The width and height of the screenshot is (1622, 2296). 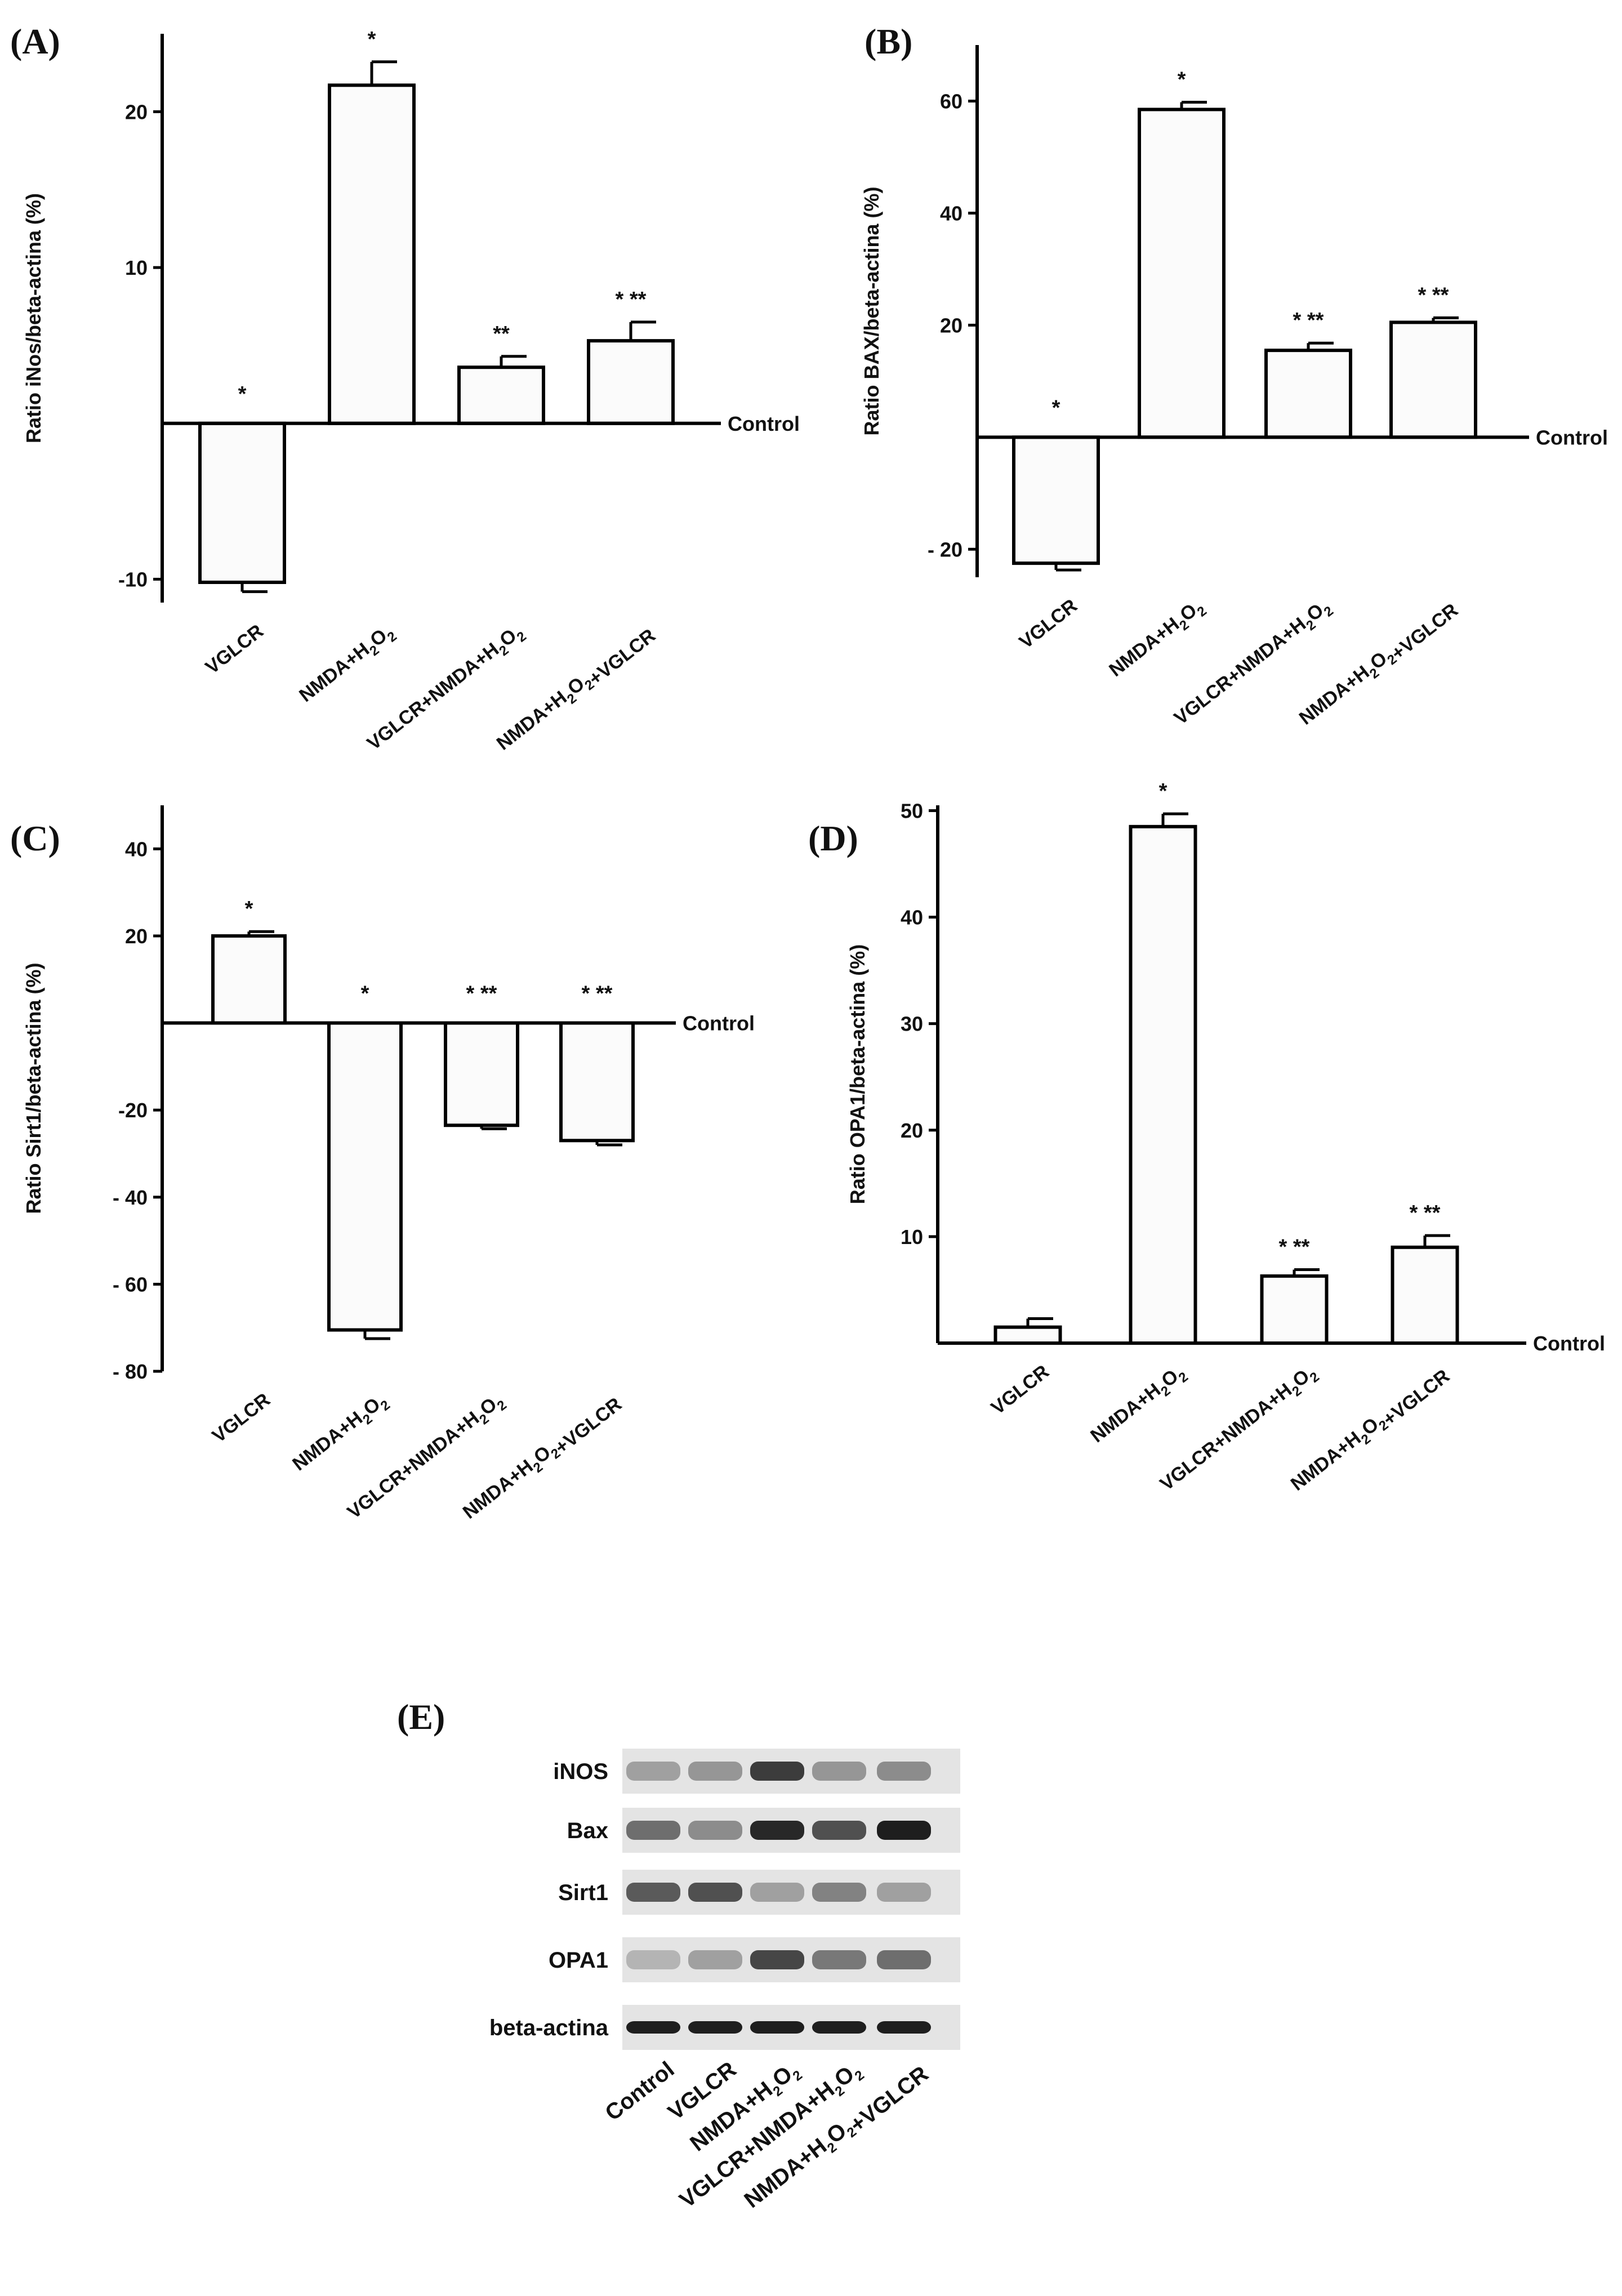 I want to click on y-axis-title: Ratio BAX/beta-actina (%), so click(x=871, y=310).